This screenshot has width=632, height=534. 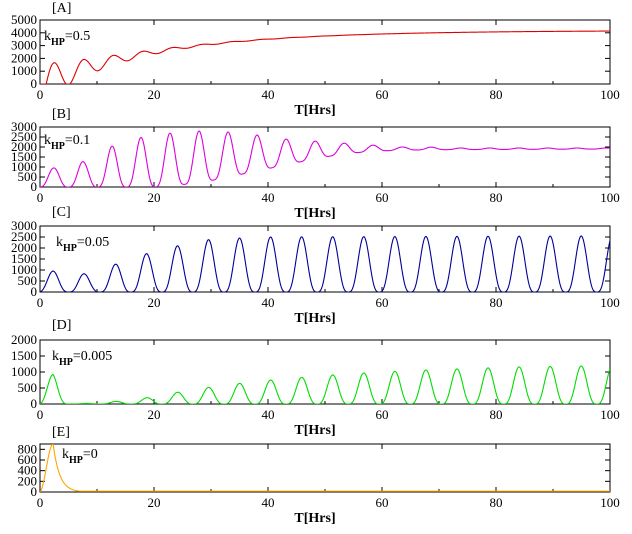 I want to click on y-tick-label: 200, so click(x=28, y=480).